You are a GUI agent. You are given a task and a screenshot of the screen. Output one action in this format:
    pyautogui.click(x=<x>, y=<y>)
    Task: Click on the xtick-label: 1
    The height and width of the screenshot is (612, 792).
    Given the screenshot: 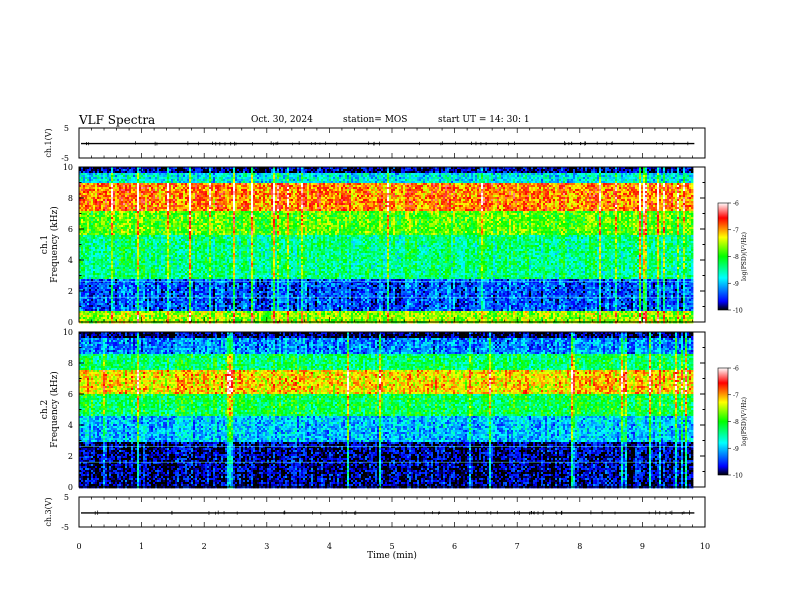 What is the action you would take?
    pyautogui.click(x=141, y=546)
    